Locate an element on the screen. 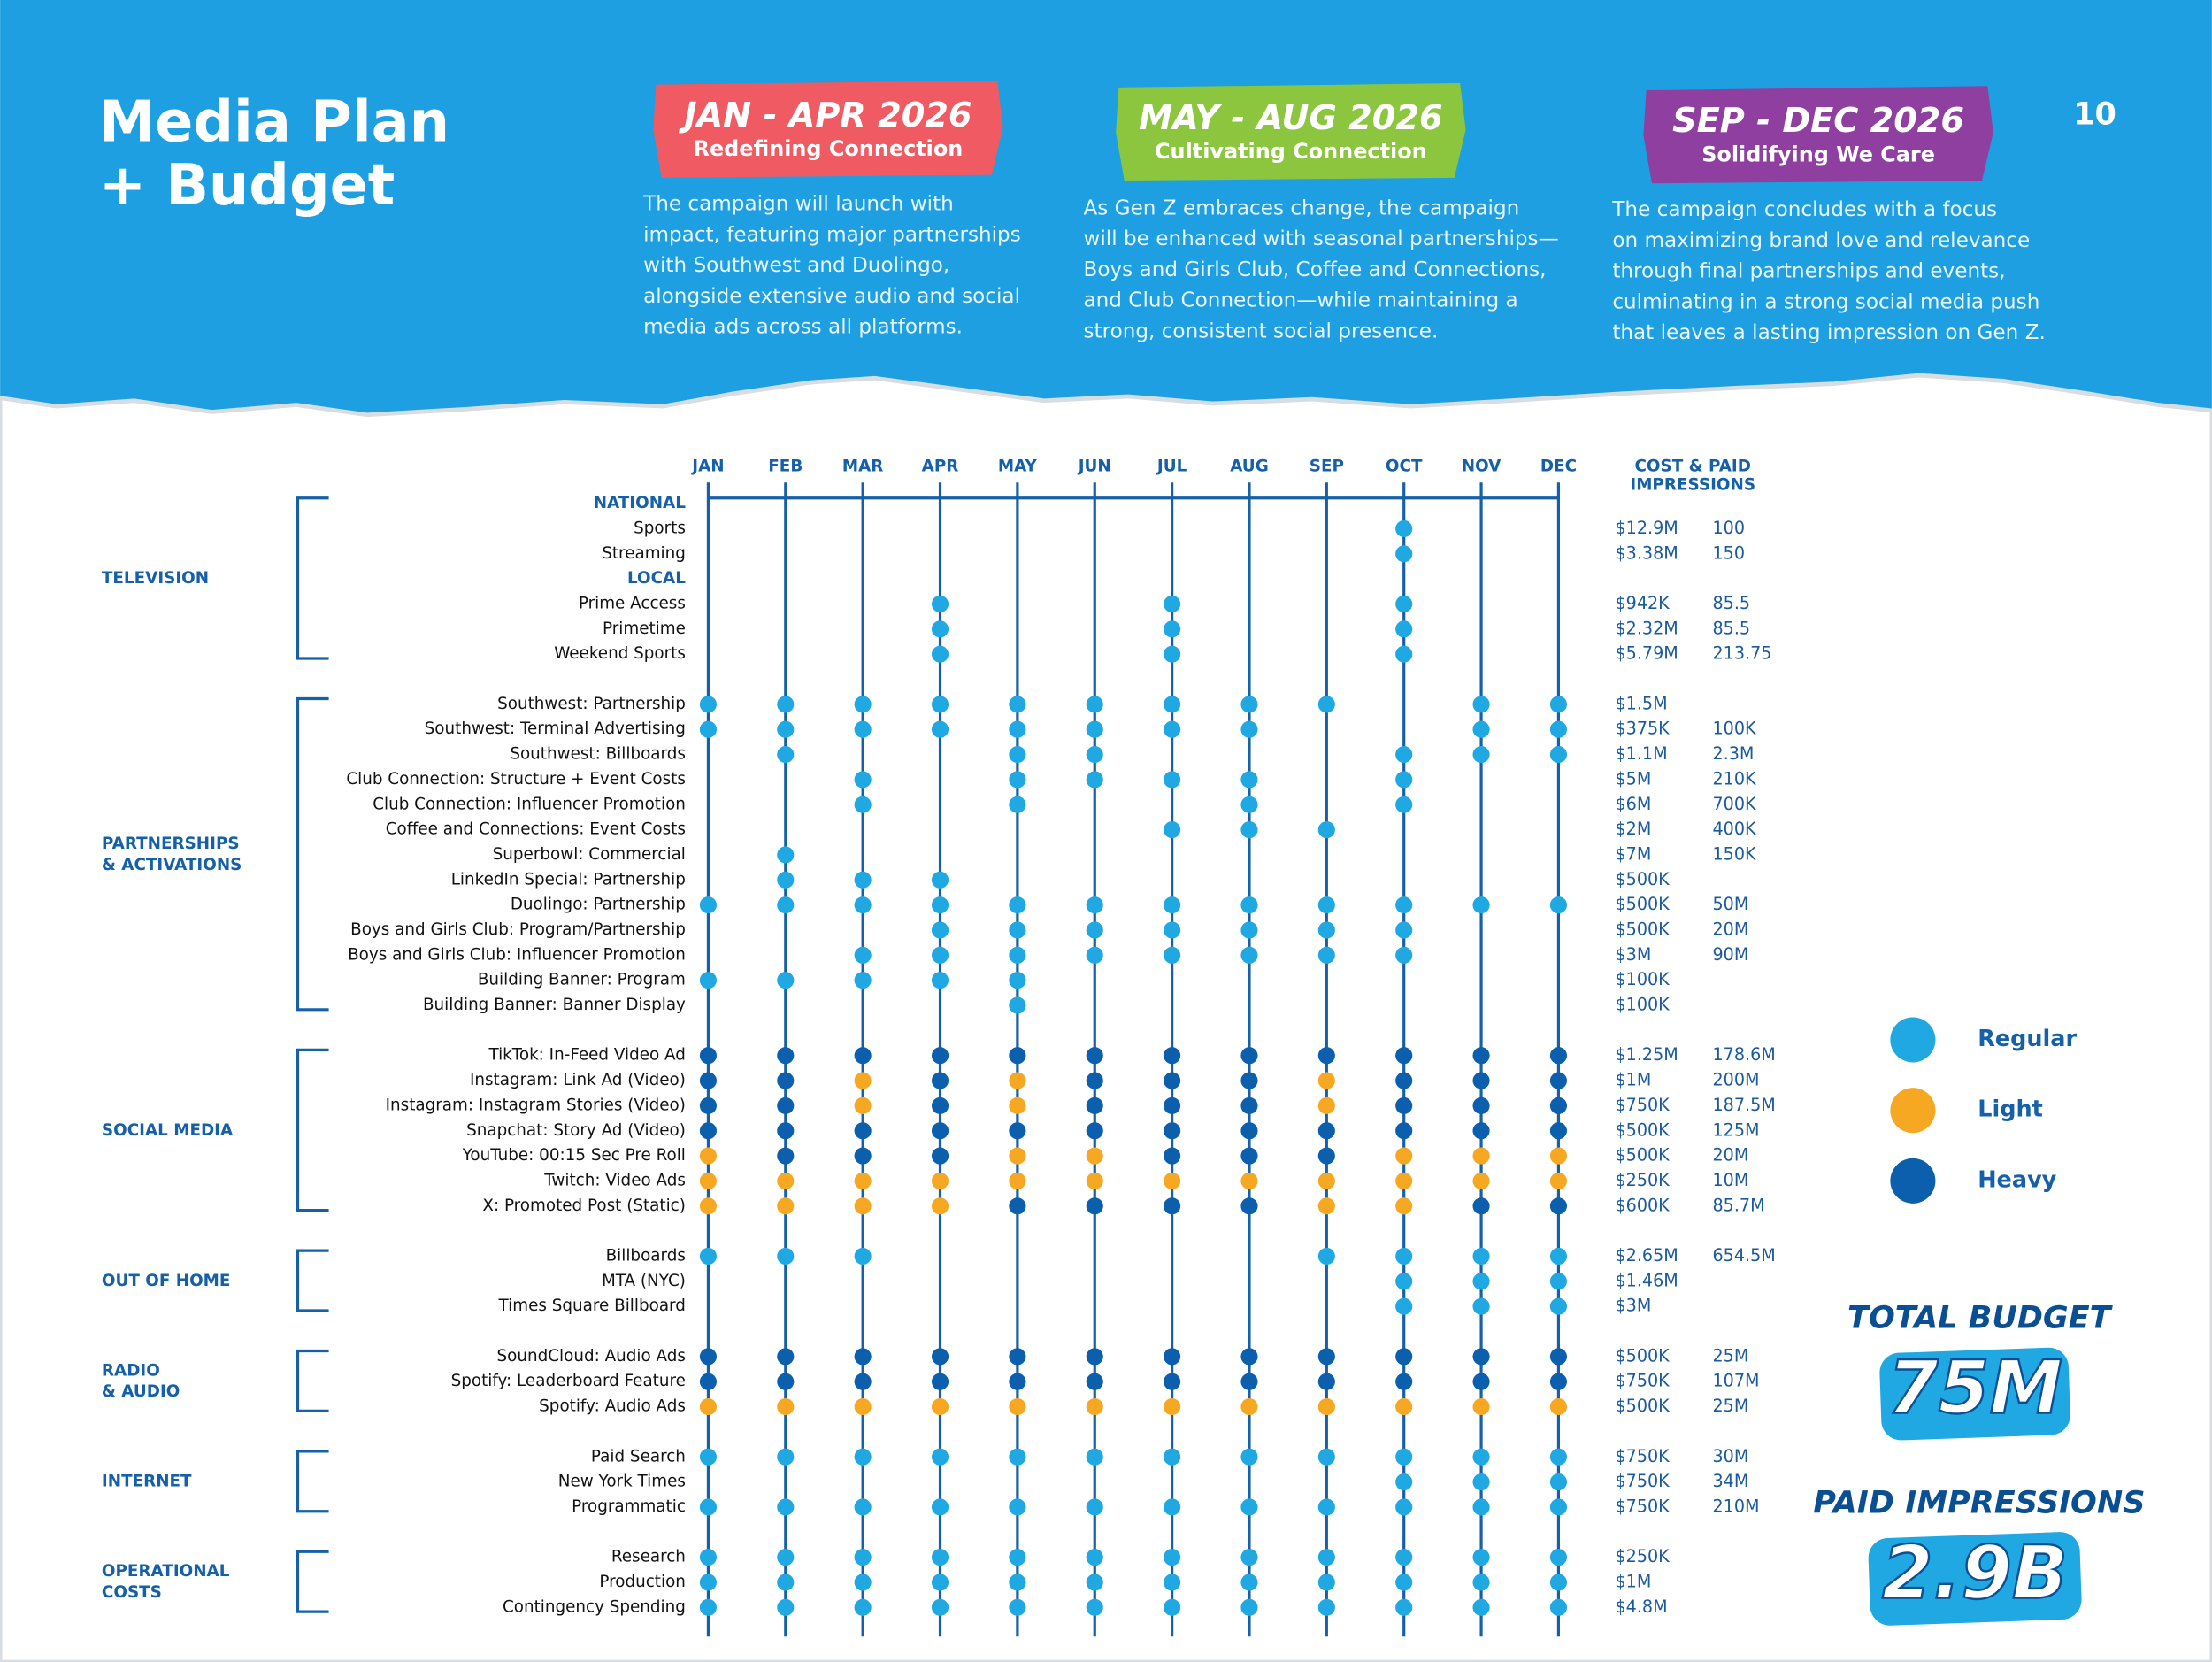  impressions: 34M is located at coordinates (1731, 1481).